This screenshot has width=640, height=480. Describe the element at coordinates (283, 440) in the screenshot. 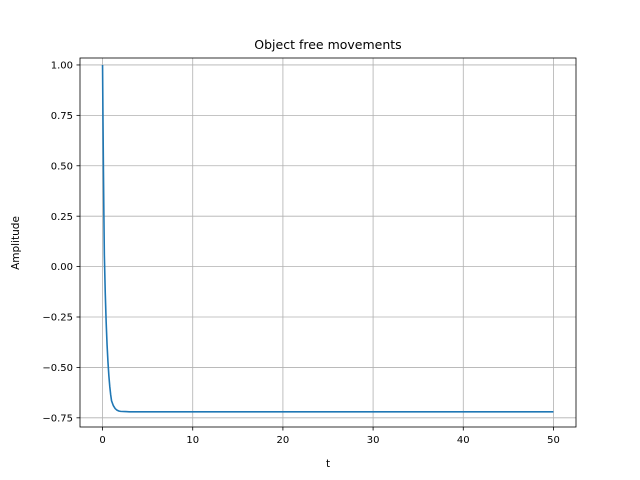

I see `x-tick-label: 20` at that location.